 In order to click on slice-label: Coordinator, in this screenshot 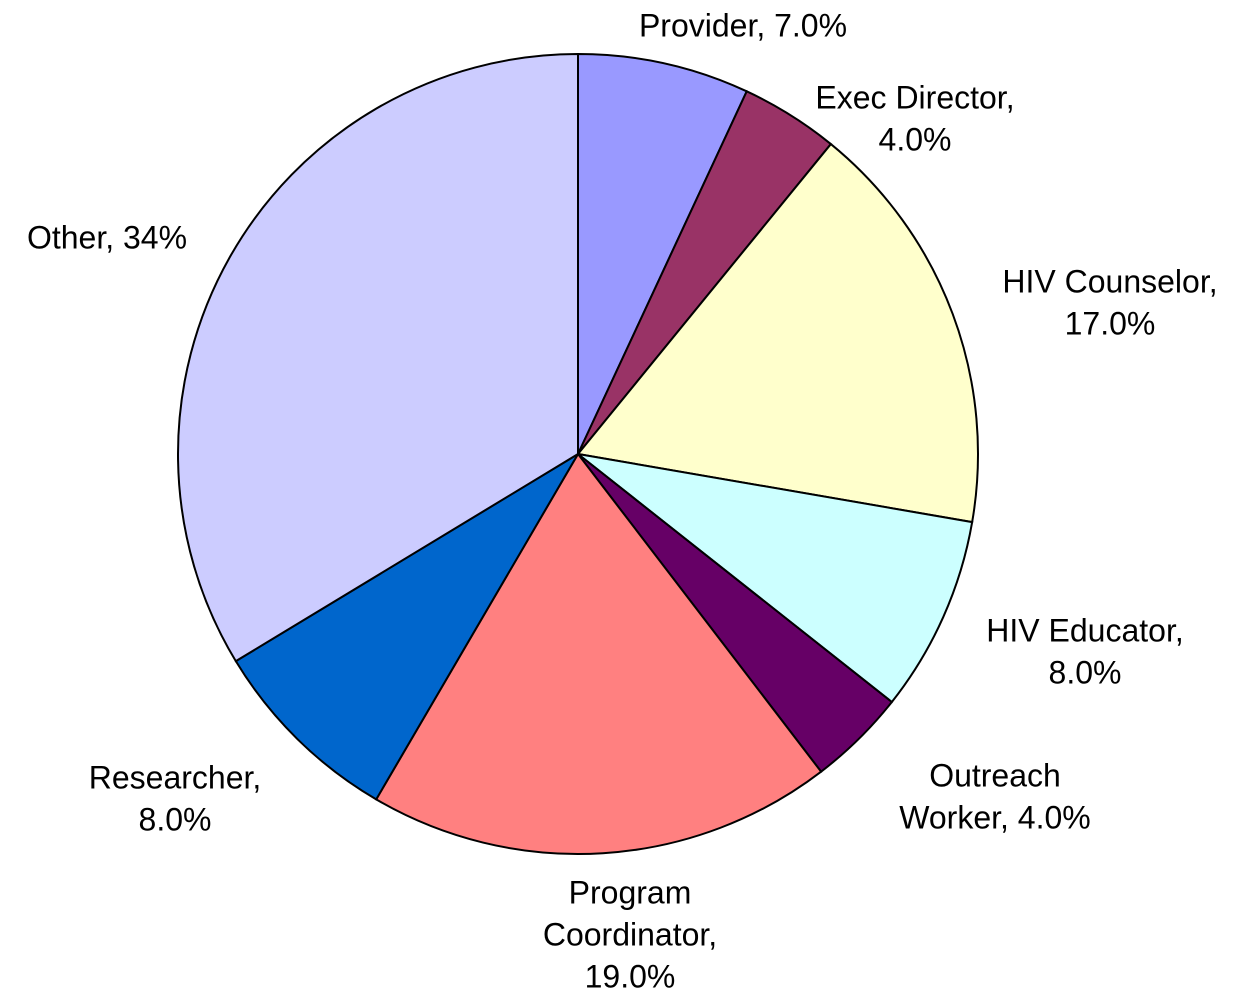, I will do `click(630, 934)`.